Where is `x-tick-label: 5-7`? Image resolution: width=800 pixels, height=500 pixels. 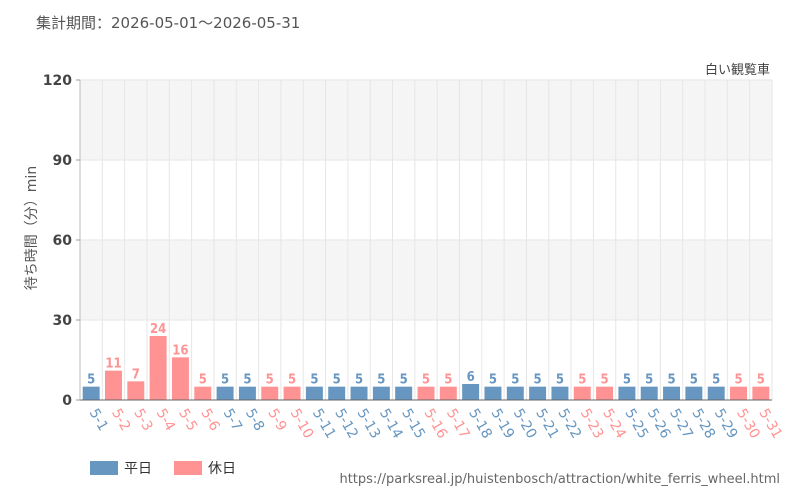
x-tick-label: 5-7 is located at coordinates (232, 420).